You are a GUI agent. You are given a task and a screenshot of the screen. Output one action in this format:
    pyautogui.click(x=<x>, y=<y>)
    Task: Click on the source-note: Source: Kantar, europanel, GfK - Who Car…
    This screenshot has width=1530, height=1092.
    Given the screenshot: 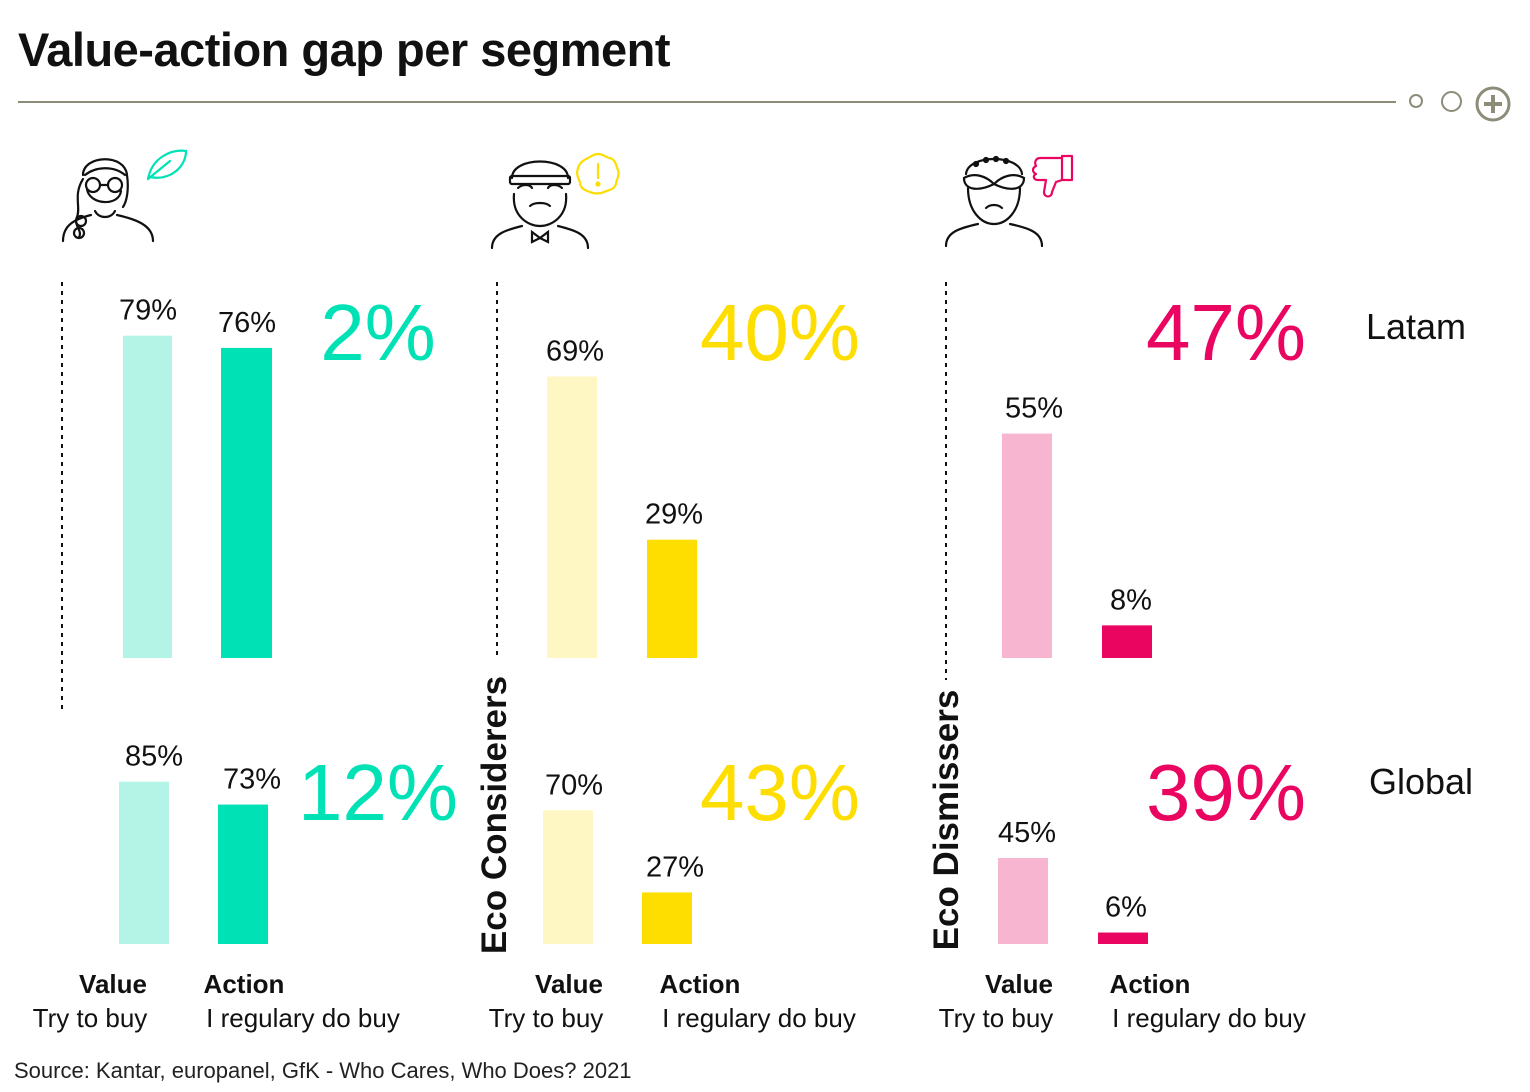 What is the action you would take?
    pyautogui.click(x=323, y=1070)
    